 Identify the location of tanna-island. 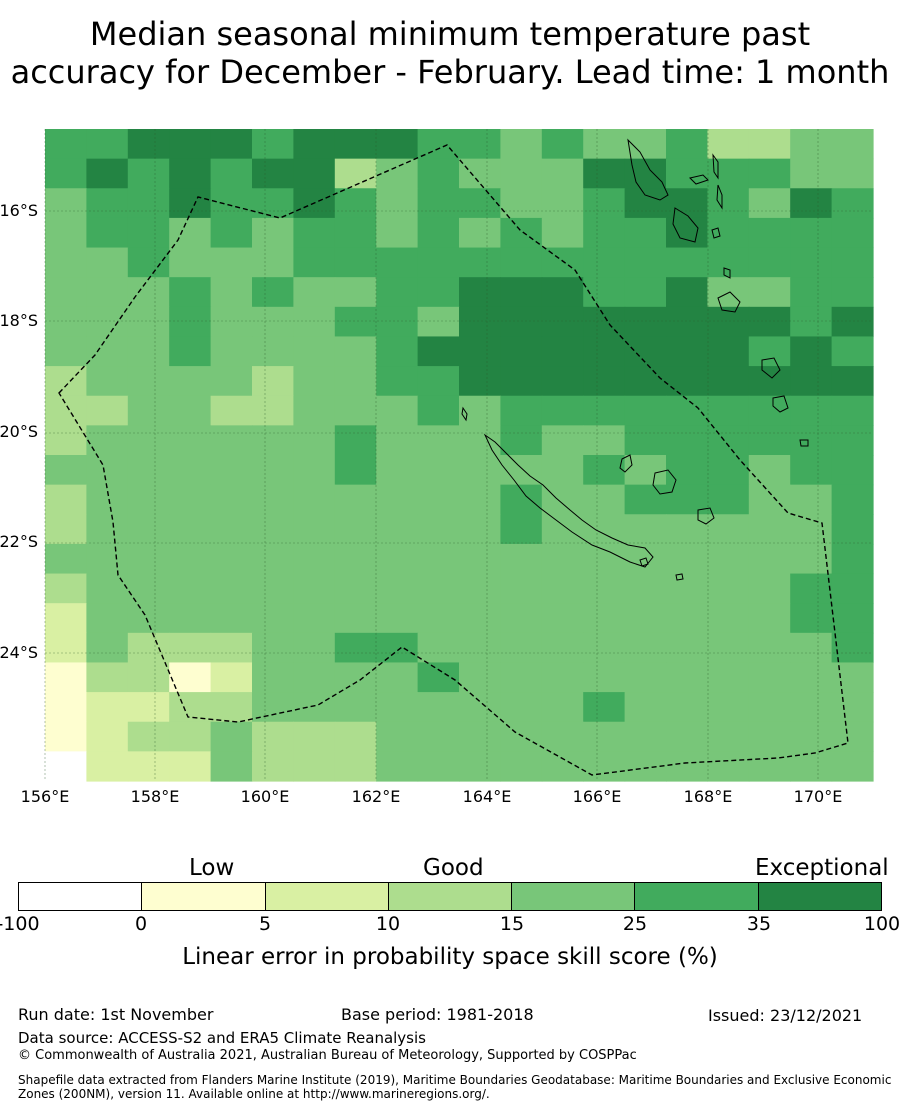
(780, 404).